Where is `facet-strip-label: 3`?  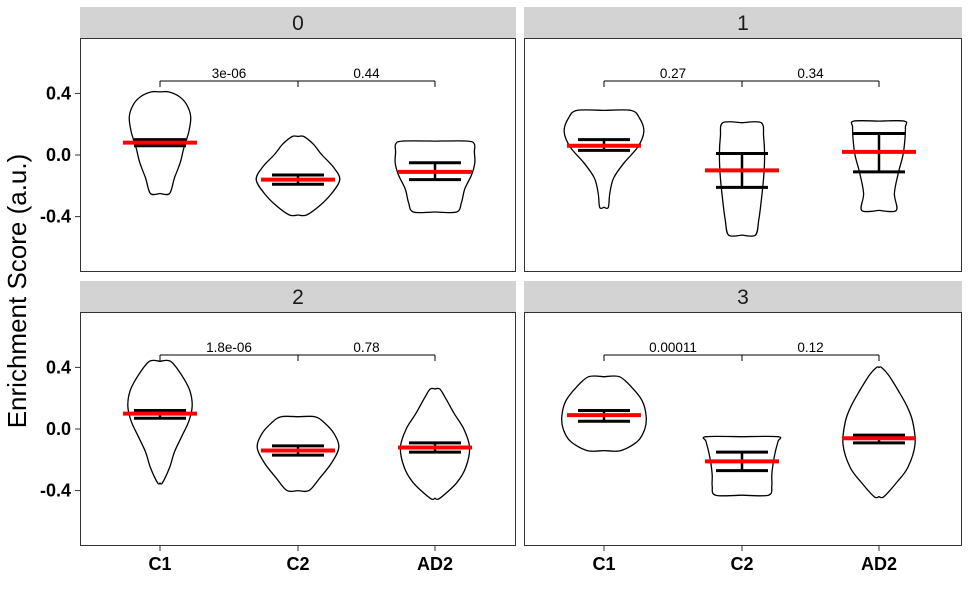 facet-strip-label: 3 is located at coordinates (743, 297).